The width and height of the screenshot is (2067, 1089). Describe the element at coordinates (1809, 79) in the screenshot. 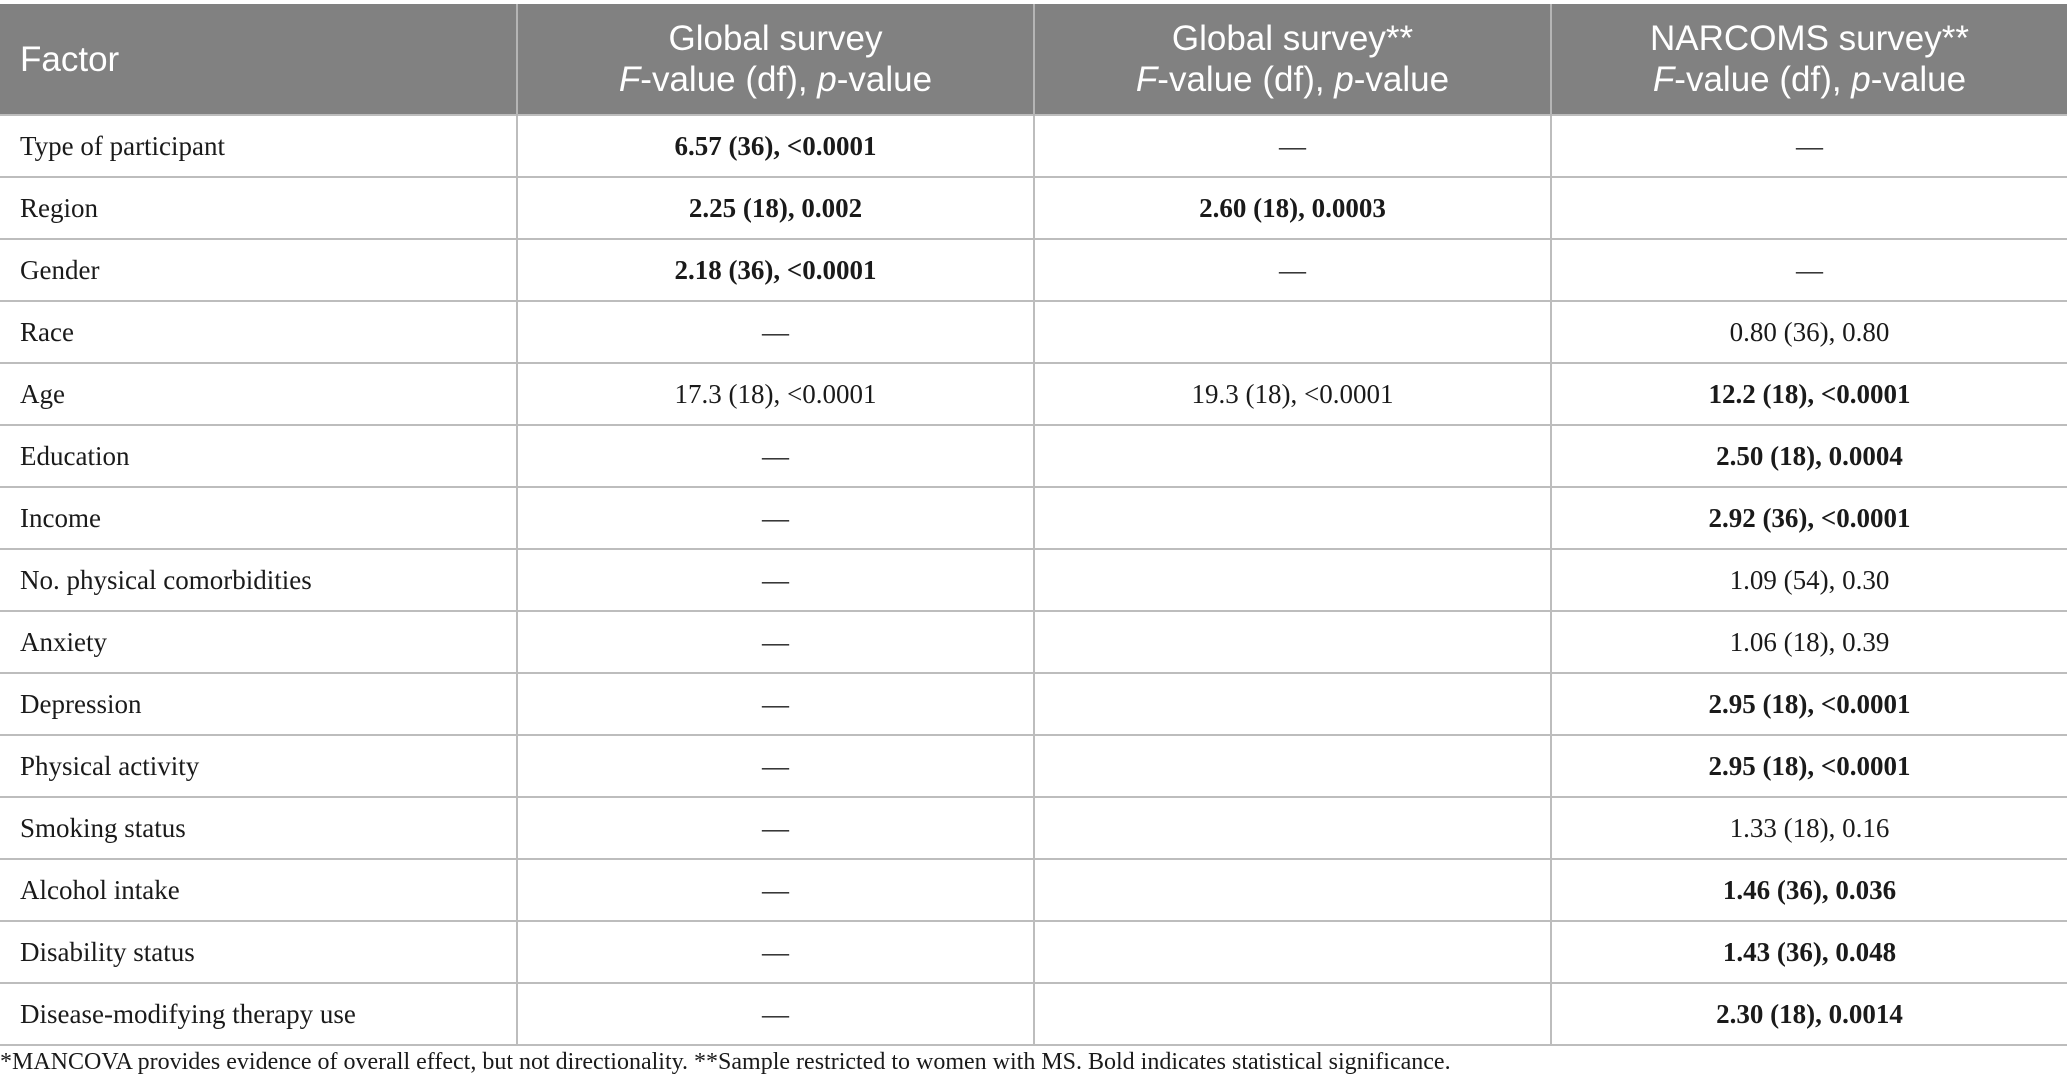

I see `header-narcoms-survey-stat: F-value (df), p-value` at that location.